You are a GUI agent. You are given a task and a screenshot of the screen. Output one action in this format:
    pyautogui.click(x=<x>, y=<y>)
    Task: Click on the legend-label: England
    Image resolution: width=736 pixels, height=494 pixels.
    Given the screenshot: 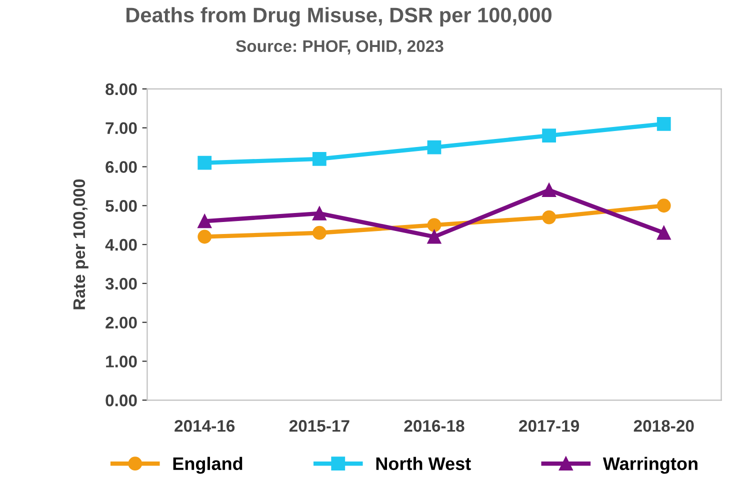 What is the action you would take?
    pyautogui.click(x=207, y=465)
    